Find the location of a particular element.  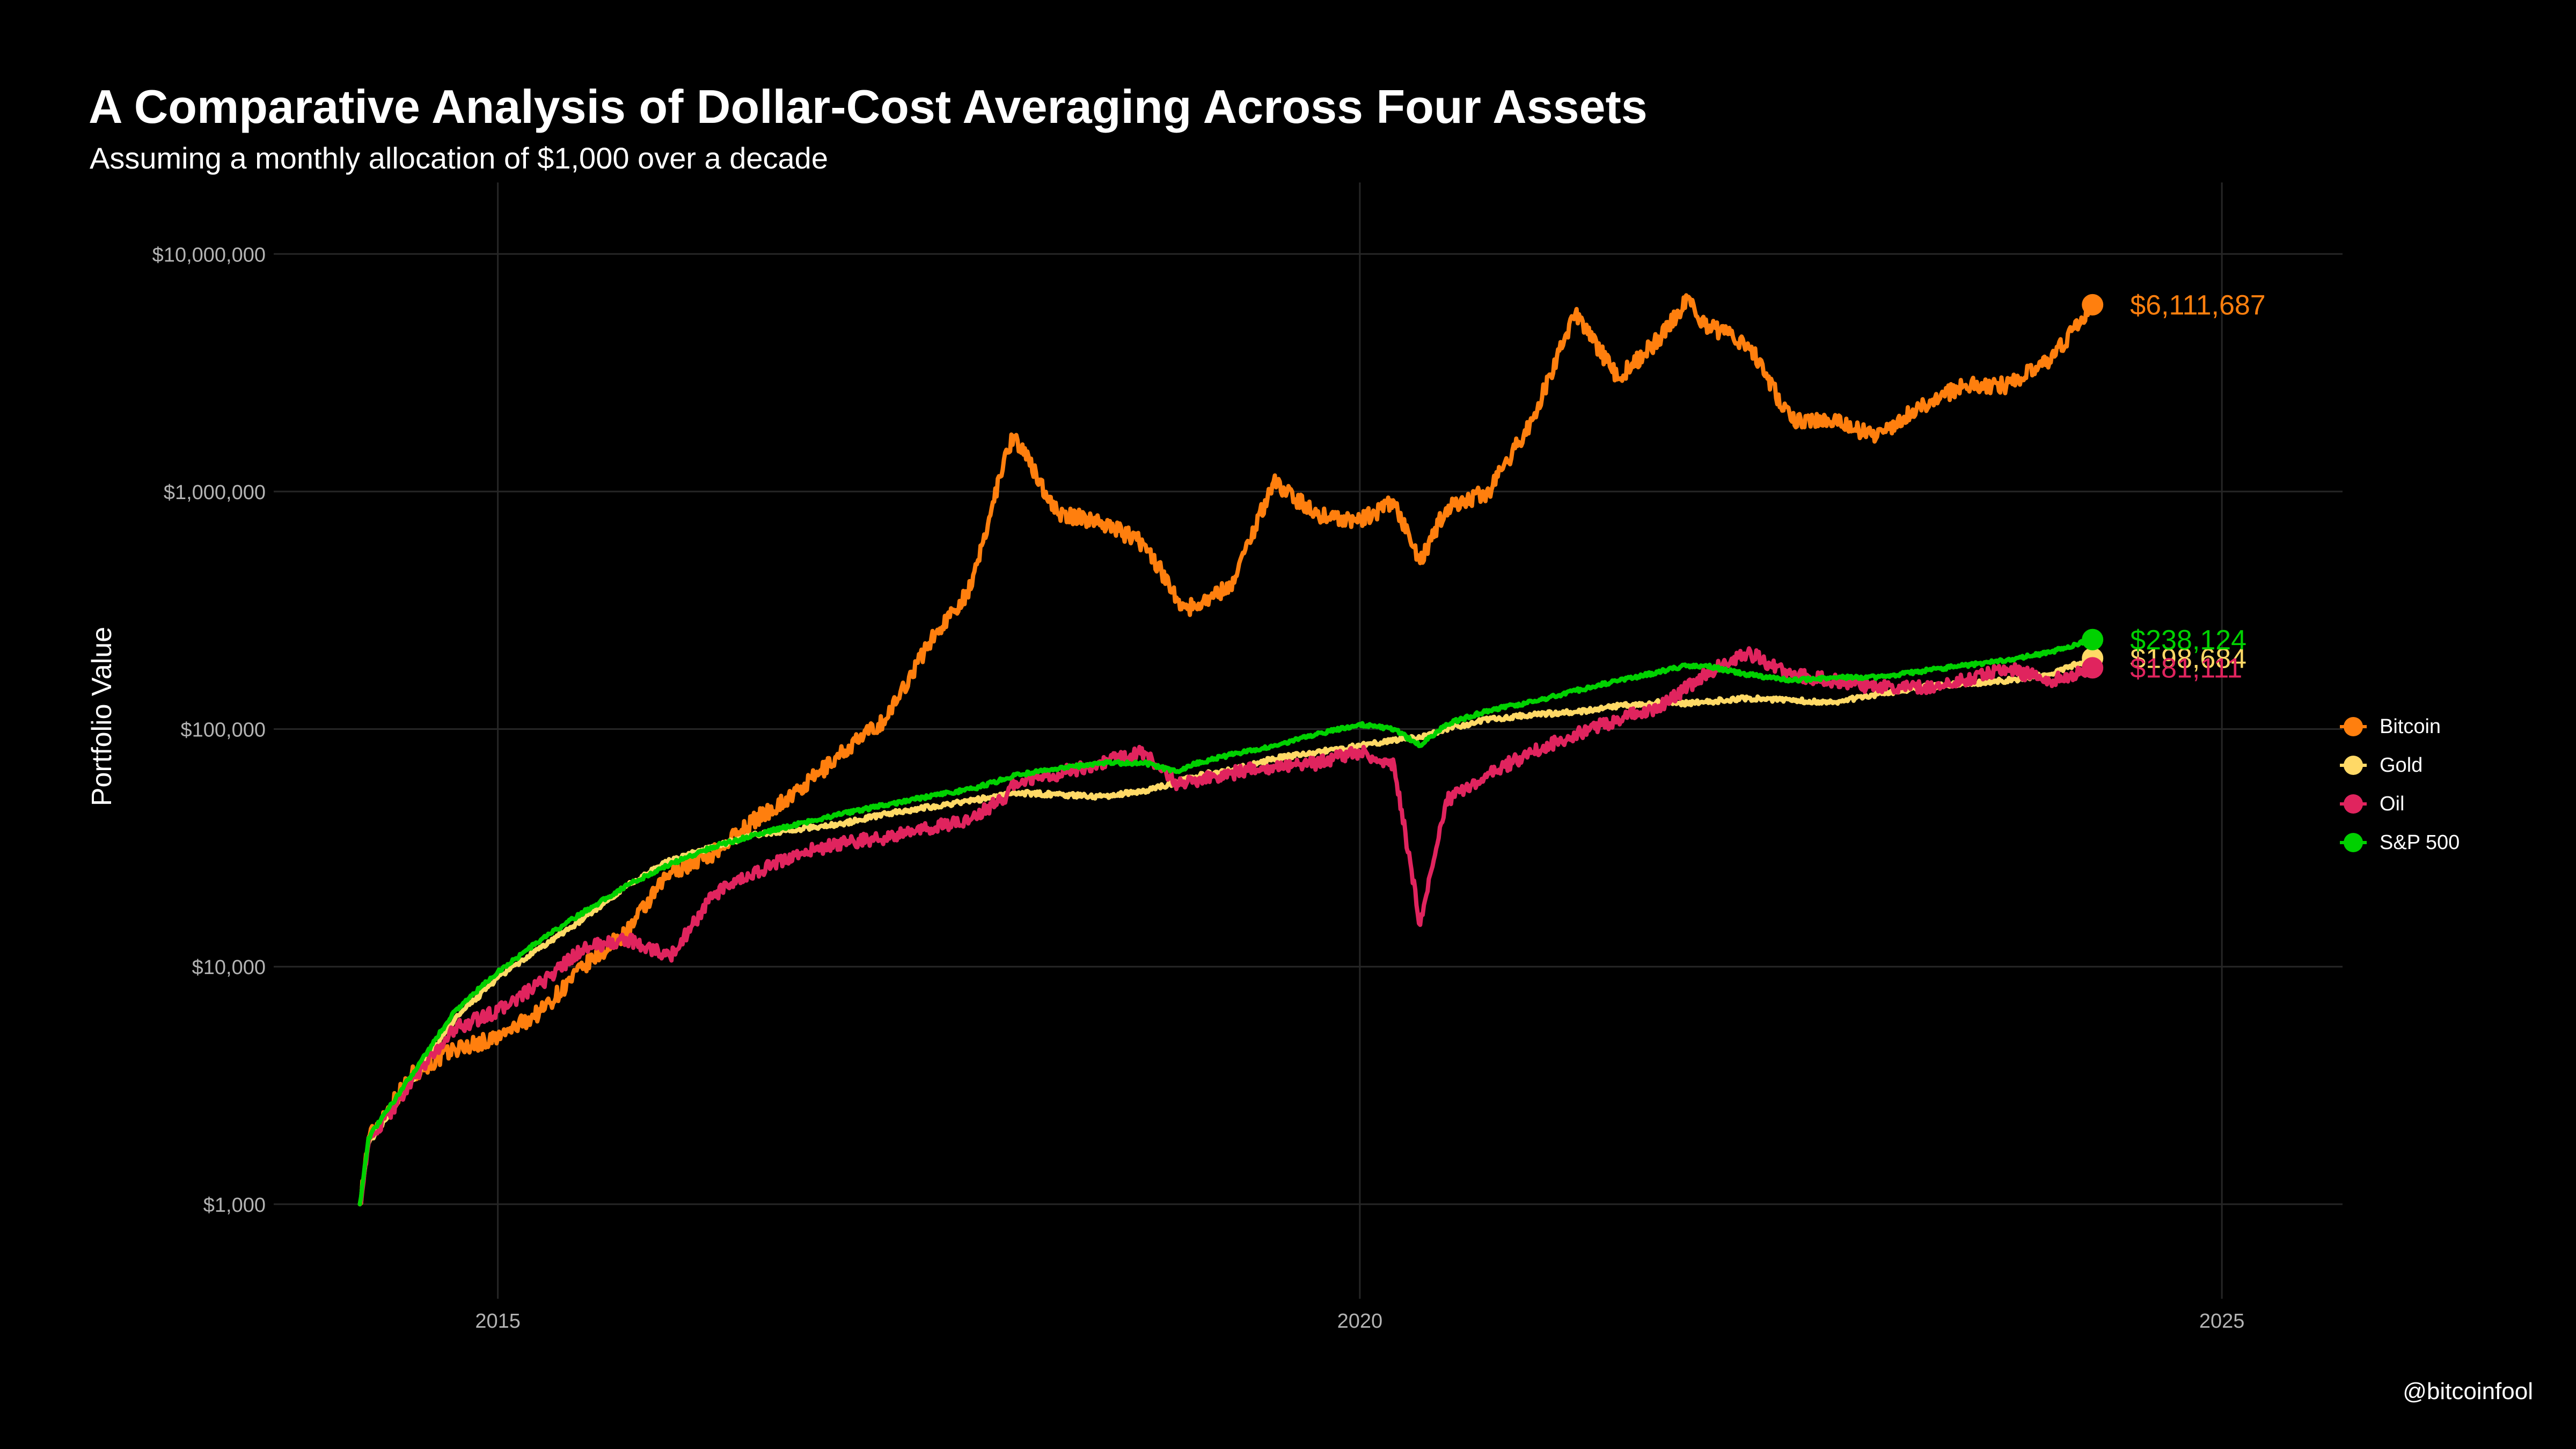

end-value-label: $198,684 is located at coordinates (2188, 659).